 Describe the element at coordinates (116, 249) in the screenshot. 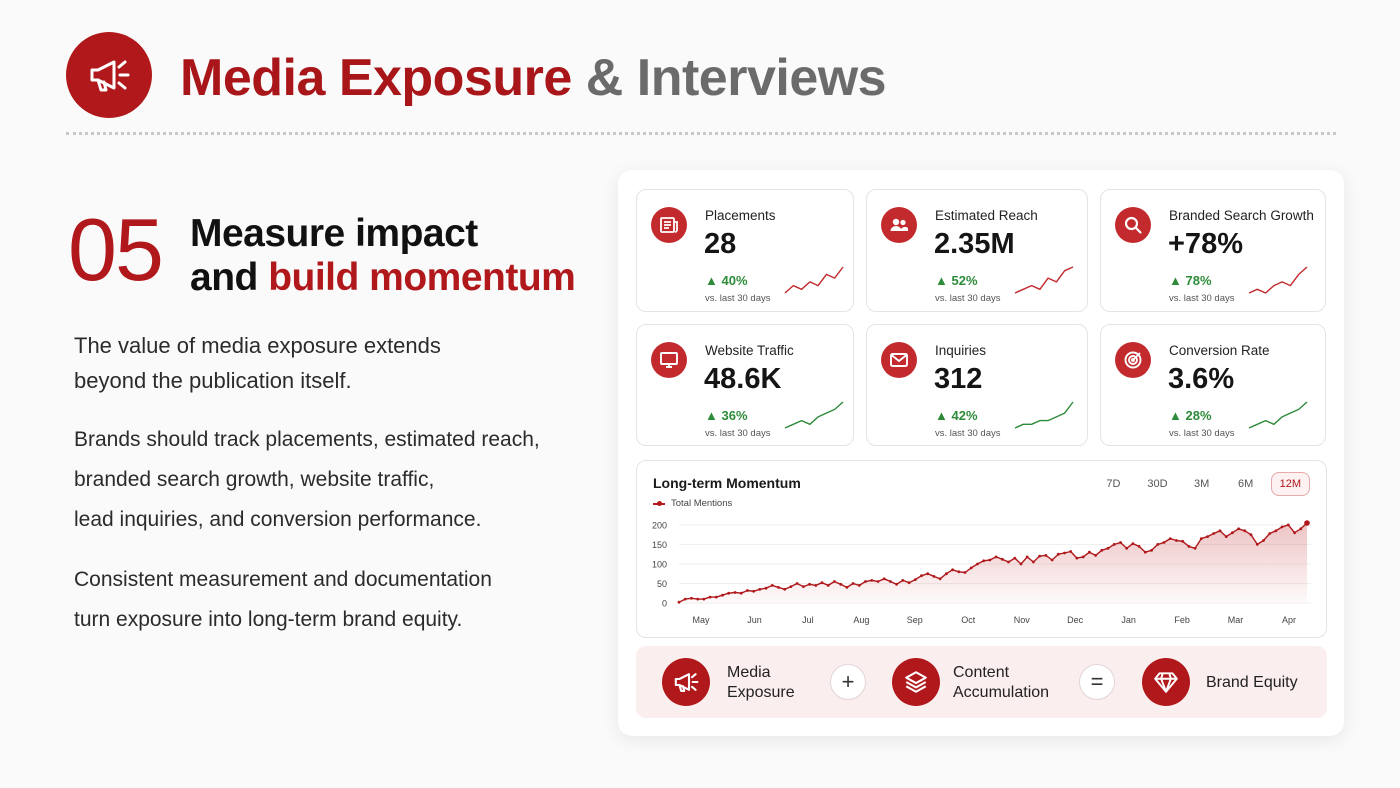

I see `step-number: 05` at that location.